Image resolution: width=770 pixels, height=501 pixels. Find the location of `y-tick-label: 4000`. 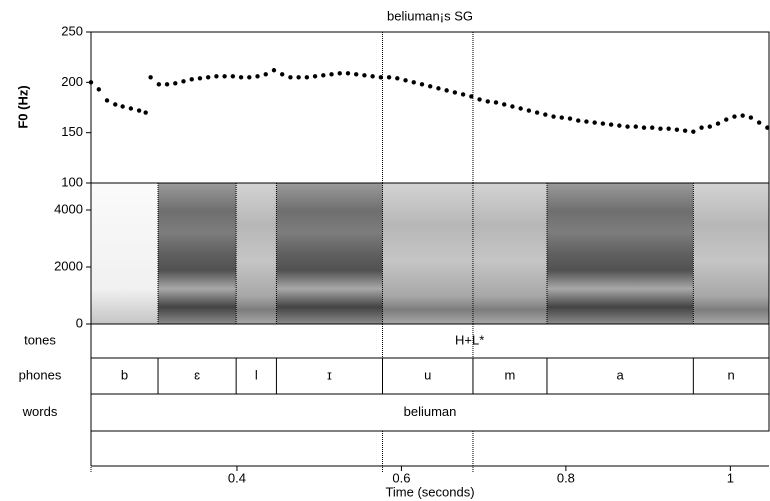

y-tick-label: 4000 is located at coordinates (68, 208).